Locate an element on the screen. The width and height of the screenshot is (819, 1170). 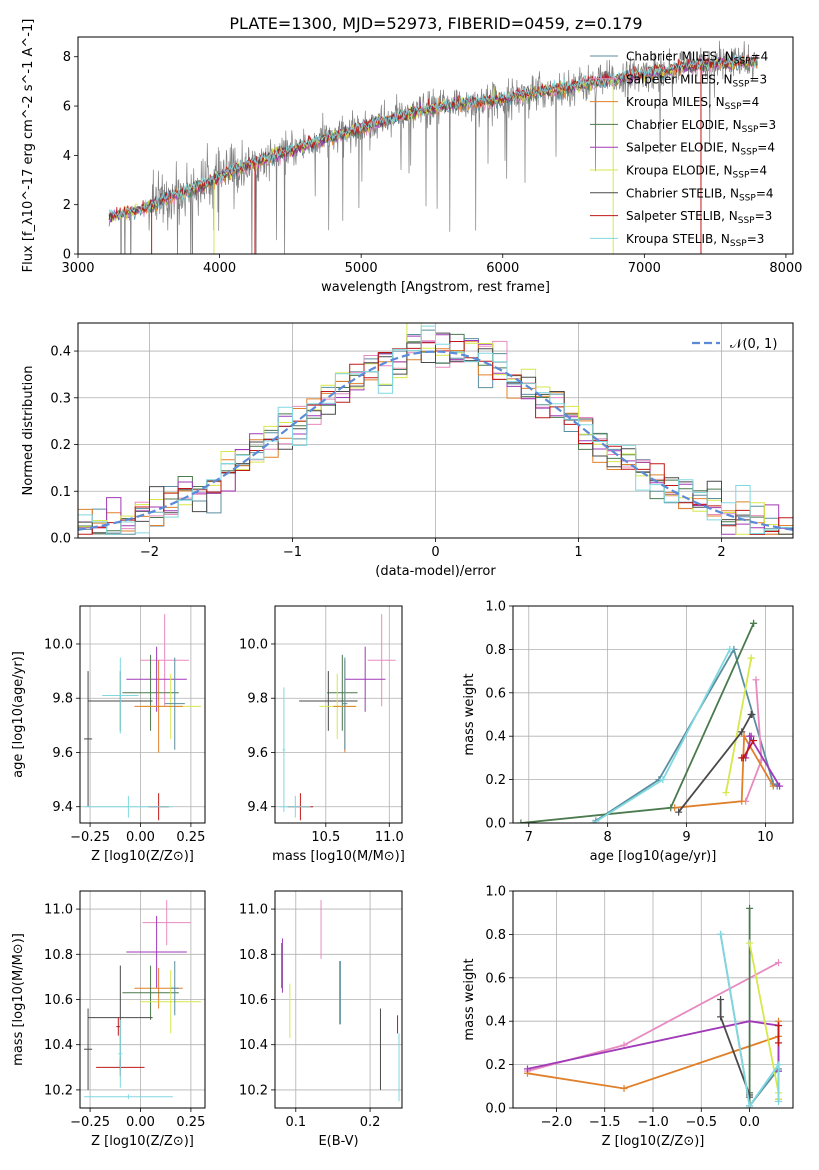
x-tick-label: −0.5 is located at coordinates (701, 1122).